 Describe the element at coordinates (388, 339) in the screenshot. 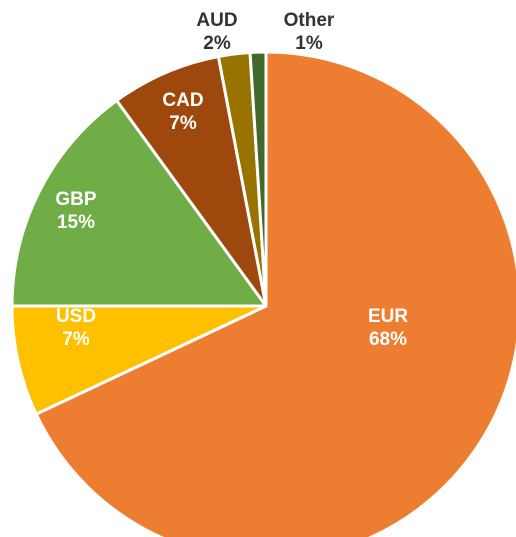

I see `slice-value-eur: 68%` at that location.